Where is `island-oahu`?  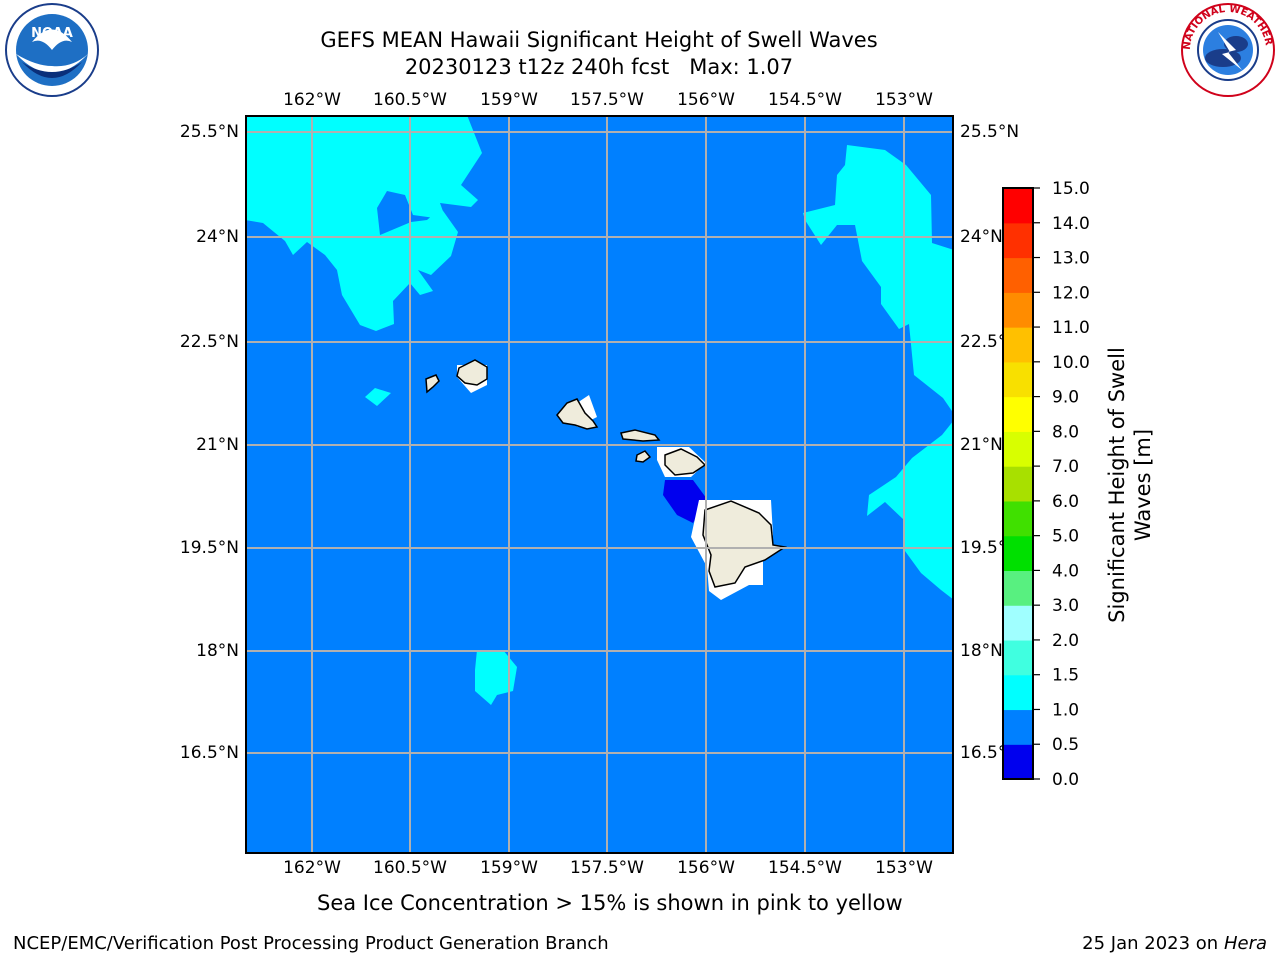
island-oahu is located at coordinates (577, 414).